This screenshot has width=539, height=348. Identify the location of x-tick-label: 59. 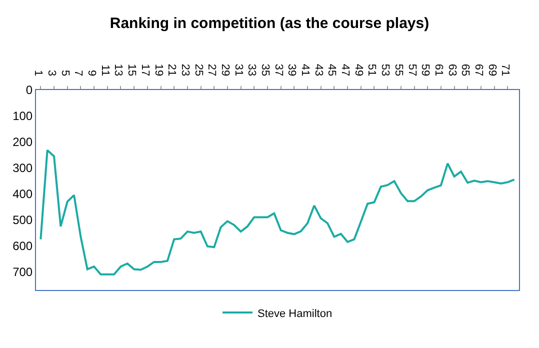
(425, 70).